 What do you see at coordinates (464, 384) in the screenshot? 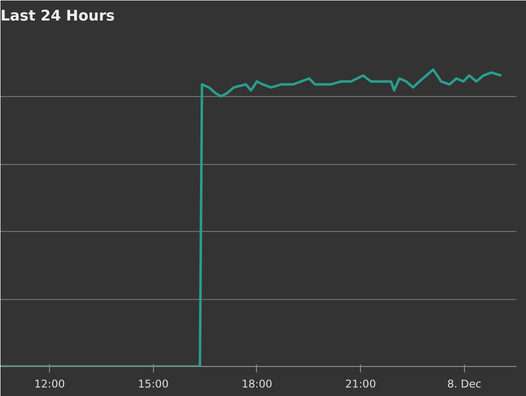
I see `x-tick-label: 8. Dec` at bounding box center [464, 384].